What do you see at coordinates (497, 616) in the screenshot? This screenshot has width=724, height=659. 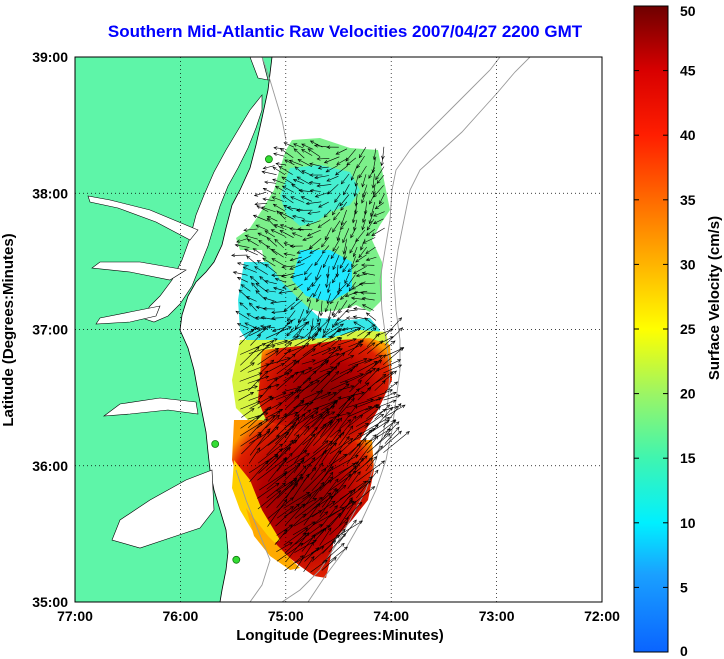 I see `x-tick-label: 73:00` at bounding box center [497, 616].